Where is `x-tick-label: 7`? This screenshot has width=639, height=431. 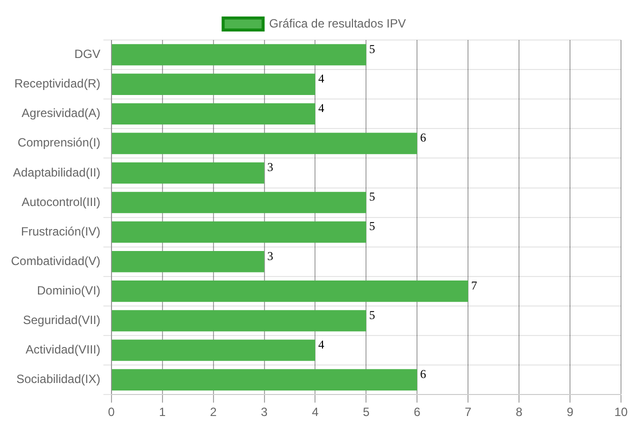
x-tick-label: 7 is located at coordinates (468, 412).